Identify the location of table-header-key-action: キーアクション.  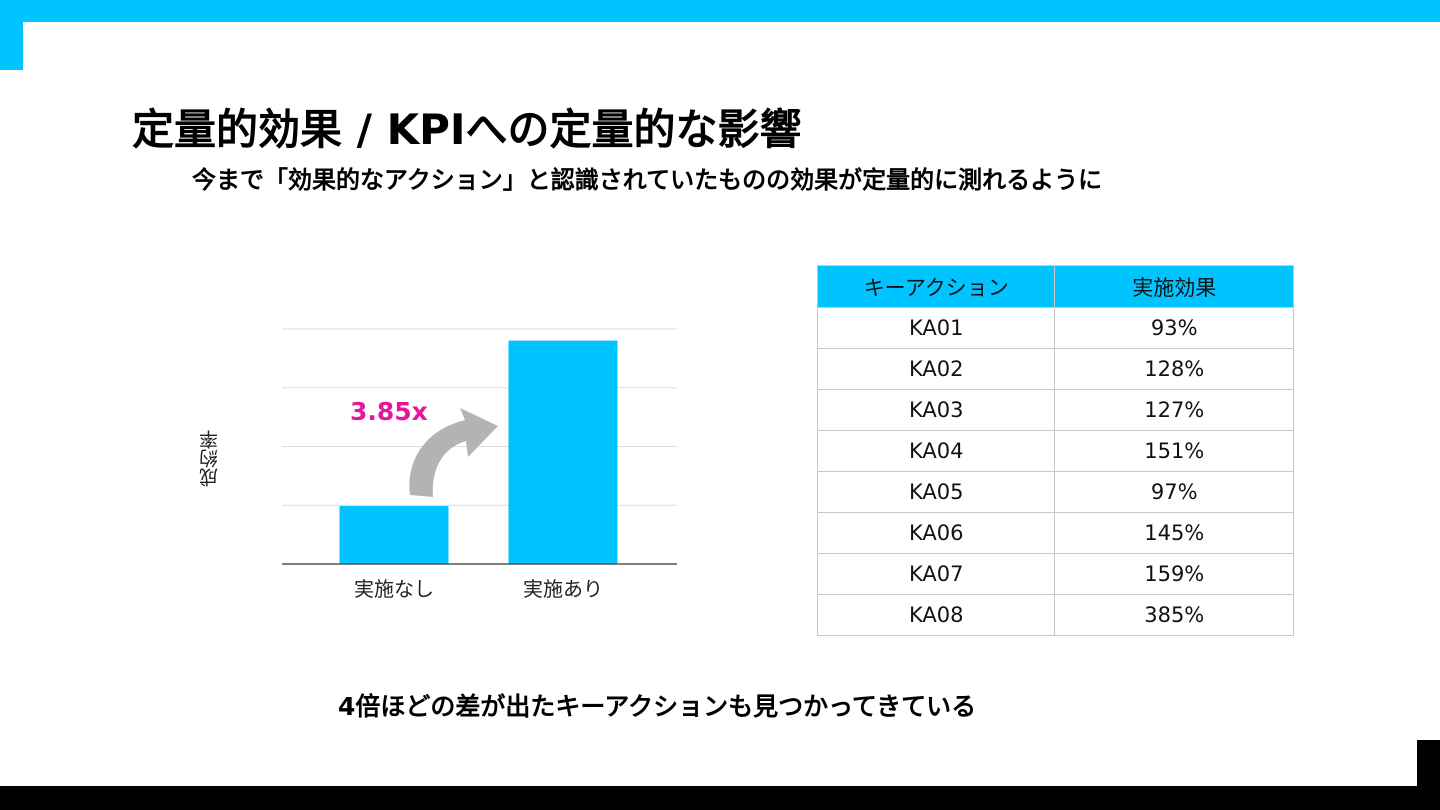
(936, 286).